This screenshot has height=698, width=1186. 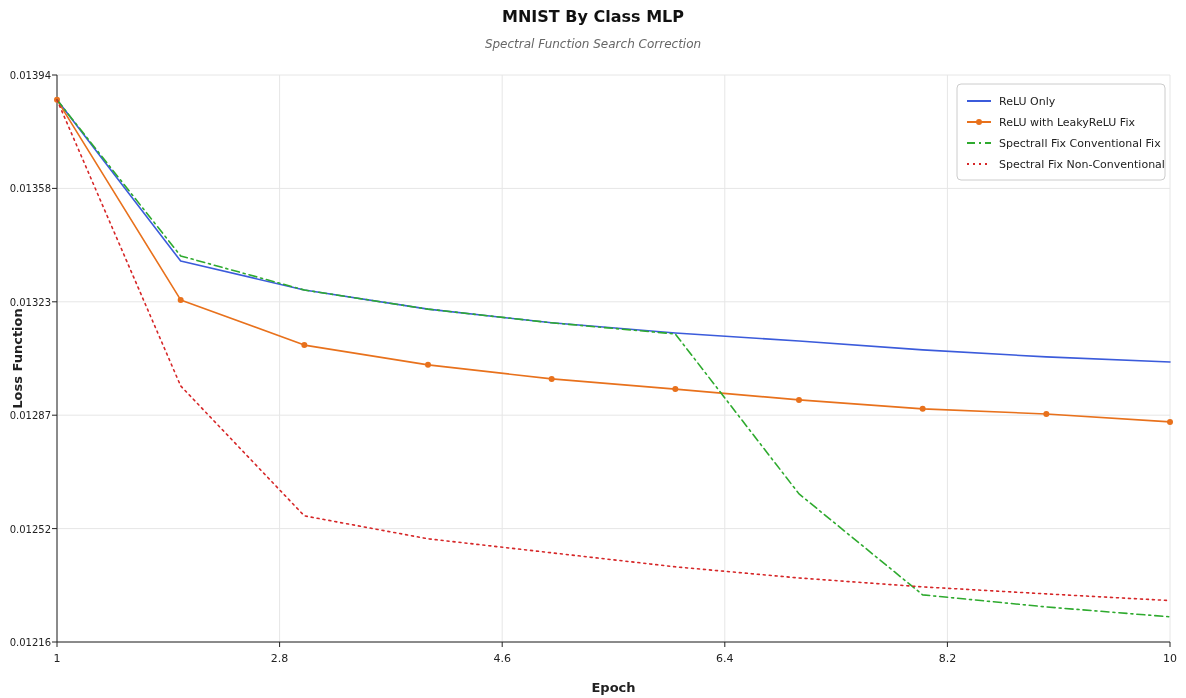 What do you see at coordinates (1170, 658) in the screenshot?
I see `x-tick-label: 10` at bounding box center [1170, 658].